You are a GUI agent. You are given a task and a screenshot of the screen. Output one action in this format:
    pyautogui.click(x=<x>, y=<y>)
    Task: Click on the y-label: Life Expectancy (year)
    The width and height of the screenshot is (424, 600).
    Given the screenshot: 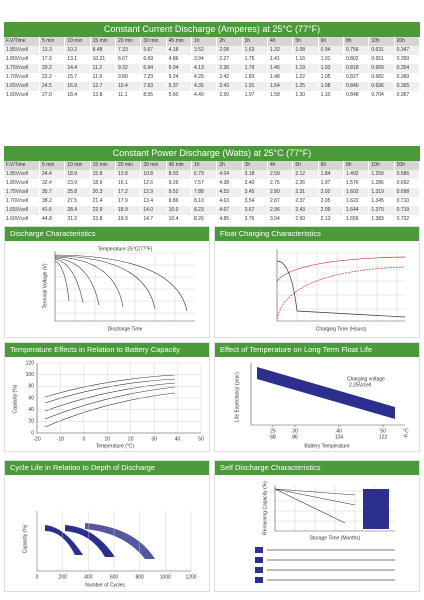 What is the action you would take?
    pyautogui.click(x=237, y=397)
    